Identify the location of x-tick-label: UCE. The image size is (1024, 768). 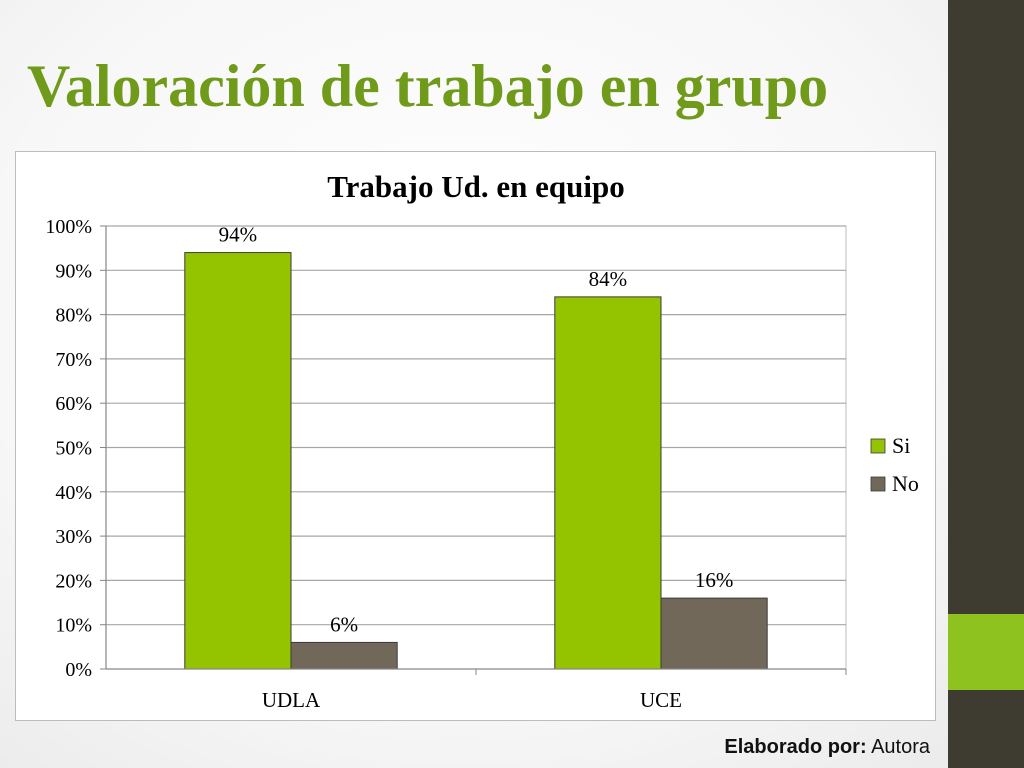
(661, 700).